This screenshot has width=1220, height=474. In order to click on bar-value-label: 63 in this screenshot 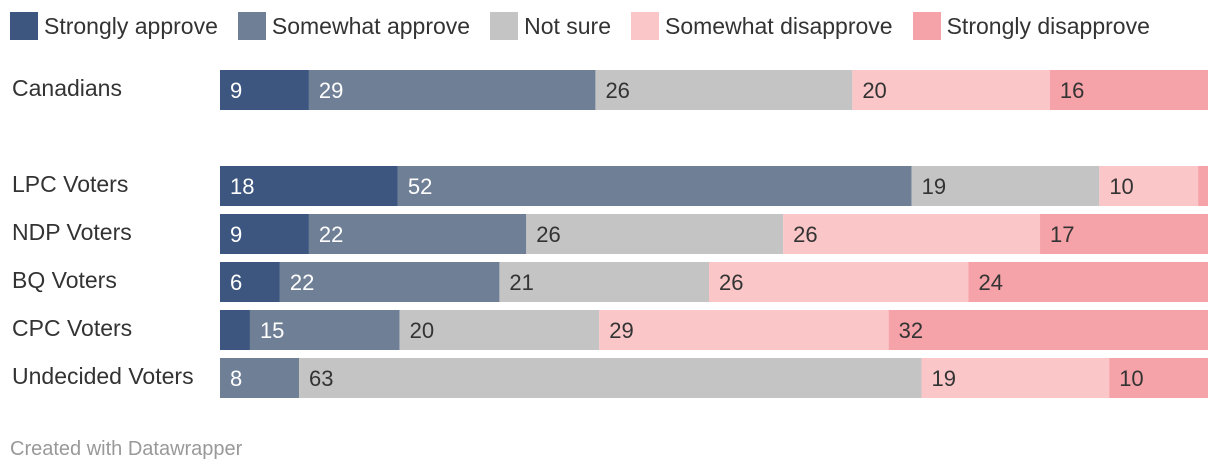, I will do `click(321, 378)`.